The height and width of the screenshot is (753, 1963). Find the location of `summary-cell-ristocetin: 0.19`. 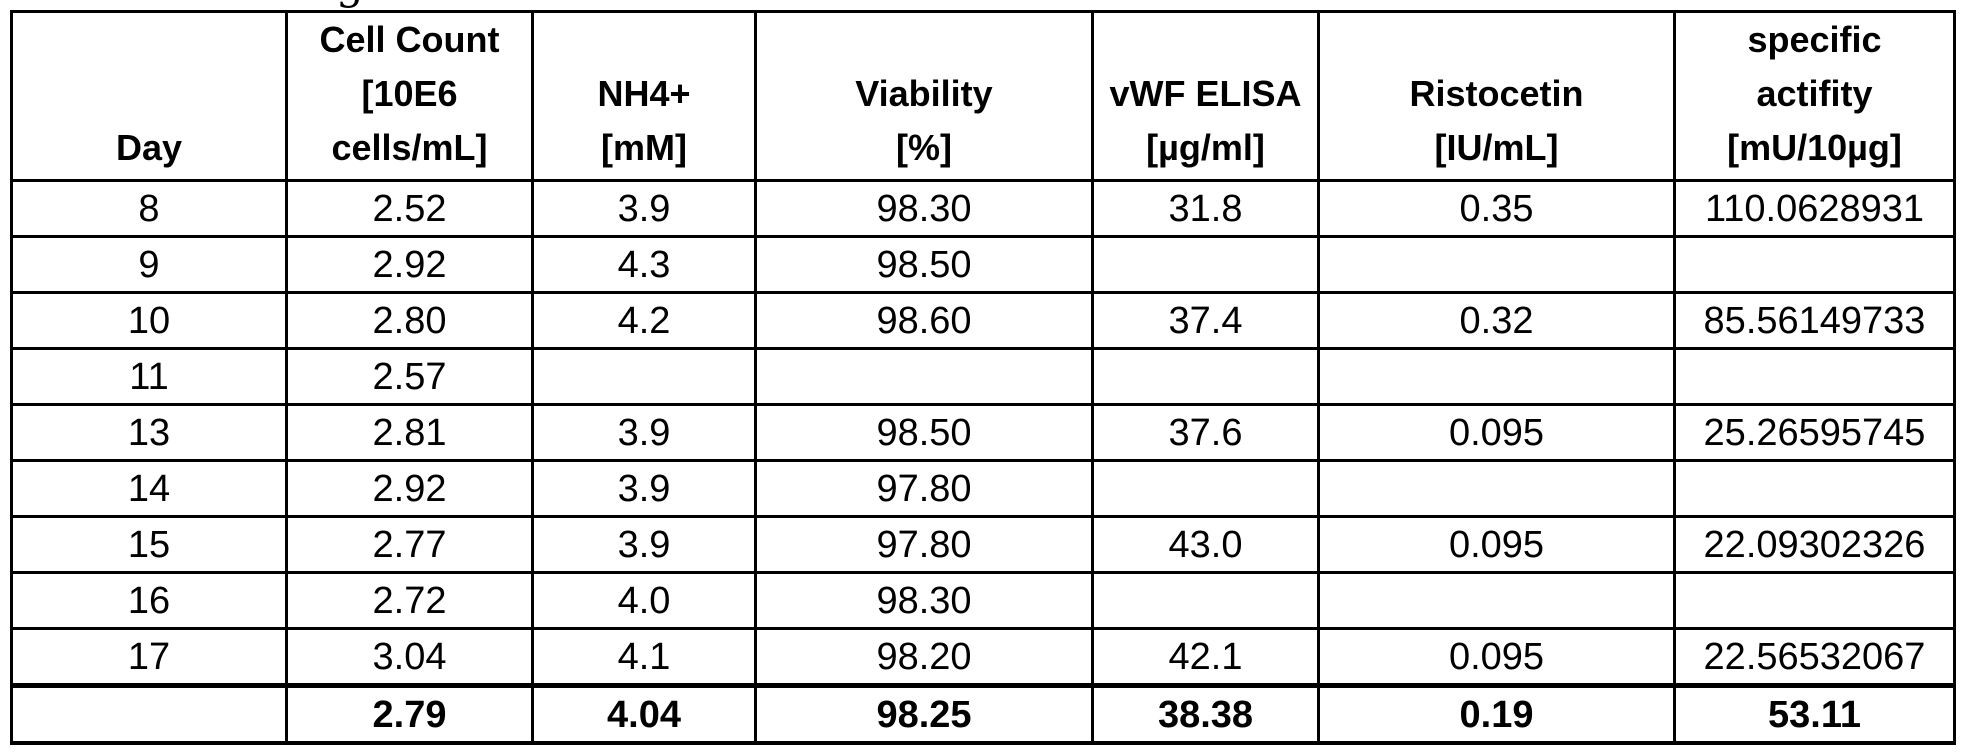

summary-cell-ristocetin: 0.19 is located at coordinates (1496, 714).